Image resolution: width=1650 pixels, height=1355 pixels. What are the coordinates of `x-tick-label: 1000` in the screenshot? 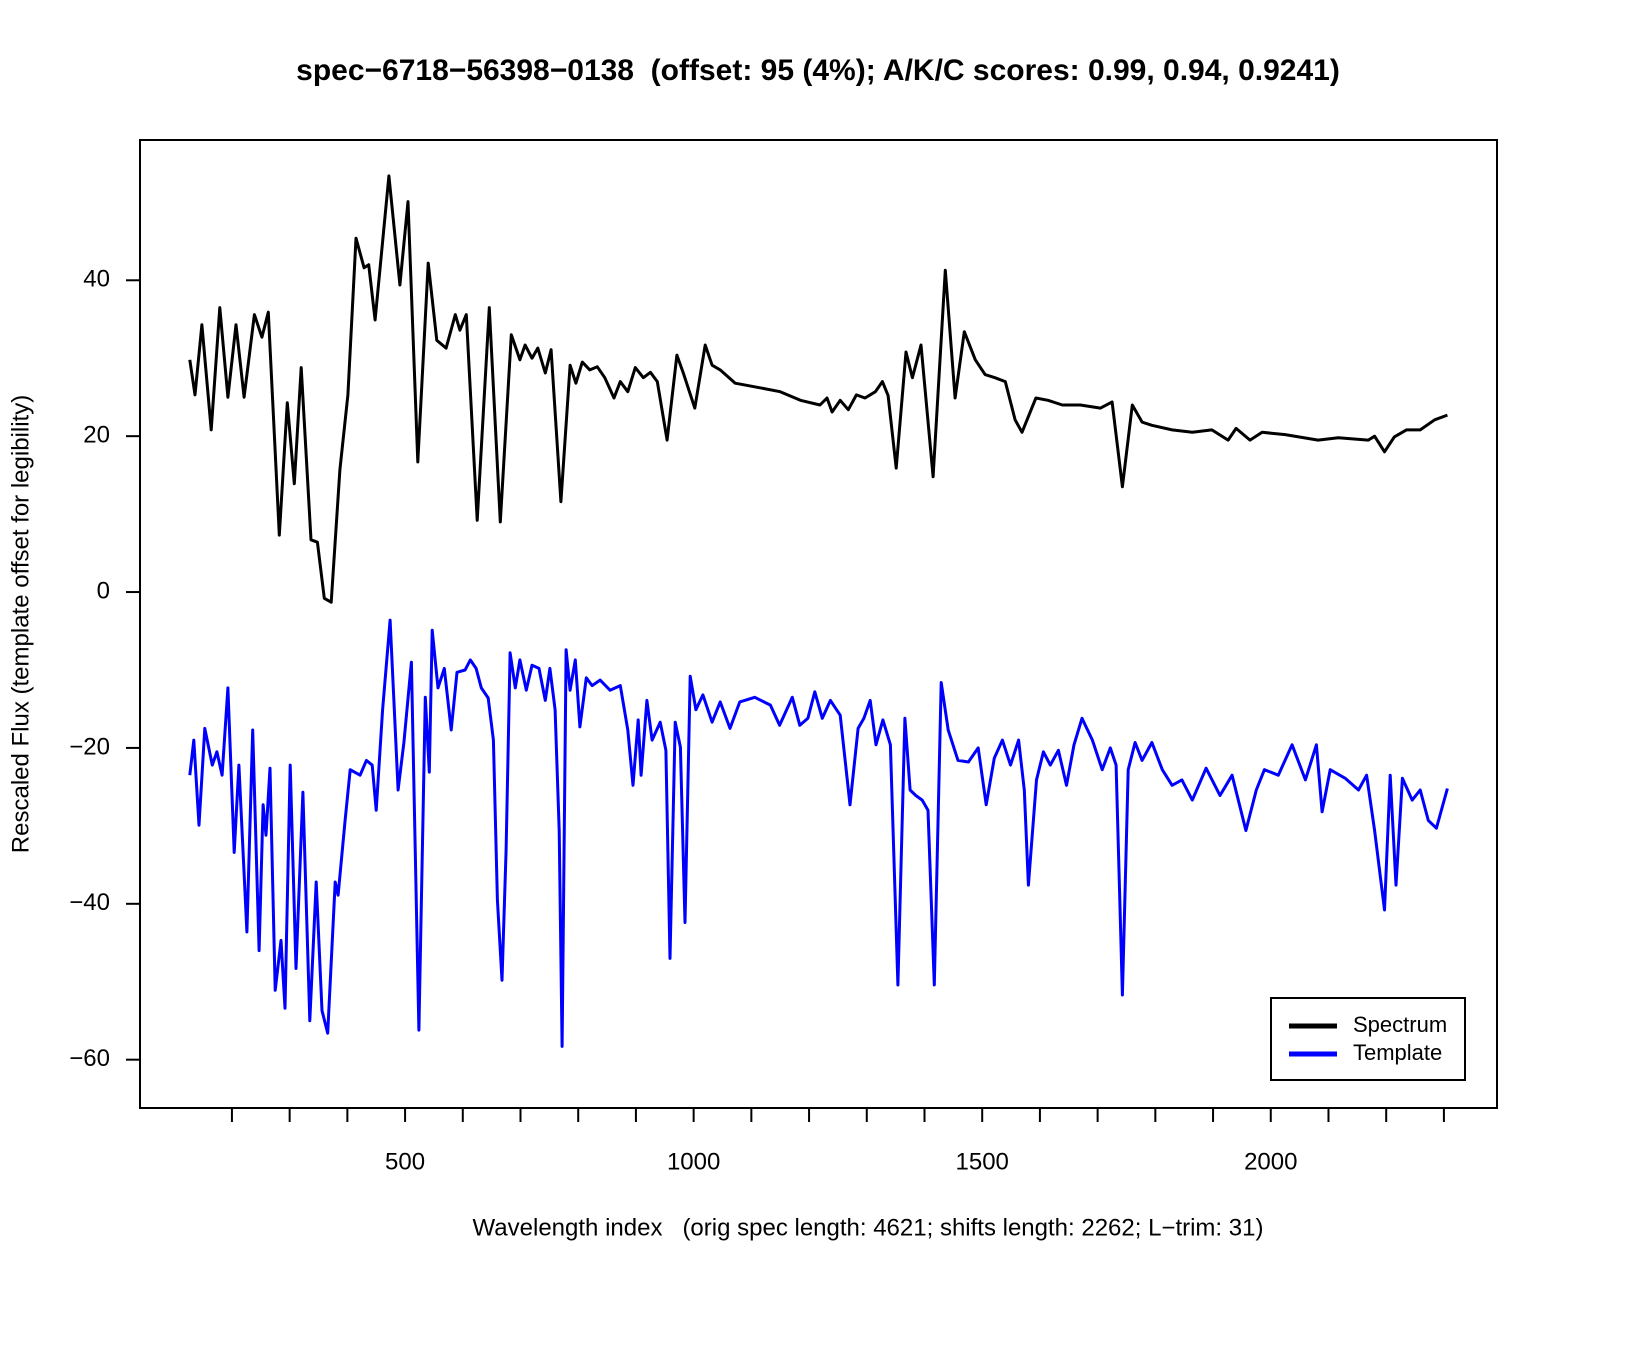 It's located at (693, 1161).